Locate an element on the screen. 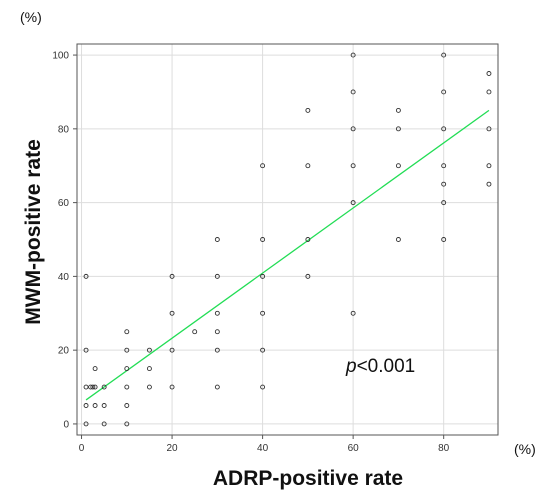  y-tick-label: 20 is located at coordinates (64, 351).